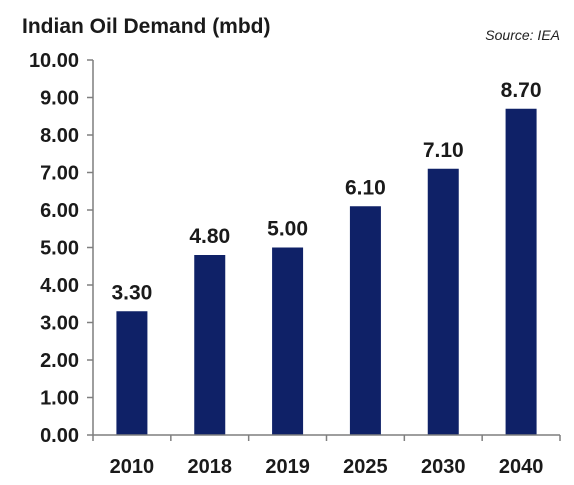  What do you see at coordinates (522, 35) in the screenshot?
I see `chart-source: Source: IEA` at bounding box center [522, 35].